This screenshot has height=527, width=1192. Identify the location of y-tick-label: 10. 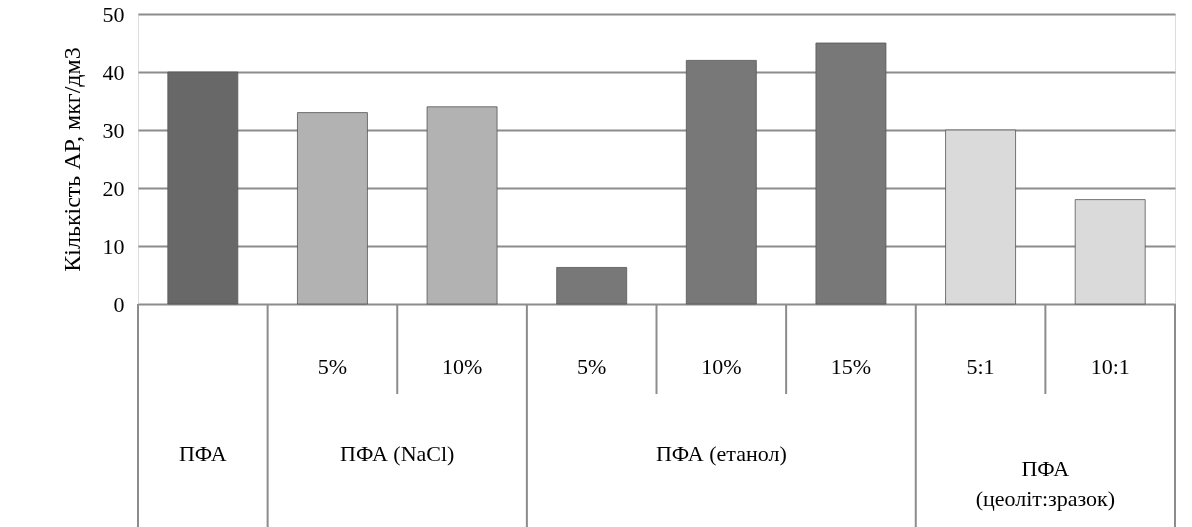
(113, 246).